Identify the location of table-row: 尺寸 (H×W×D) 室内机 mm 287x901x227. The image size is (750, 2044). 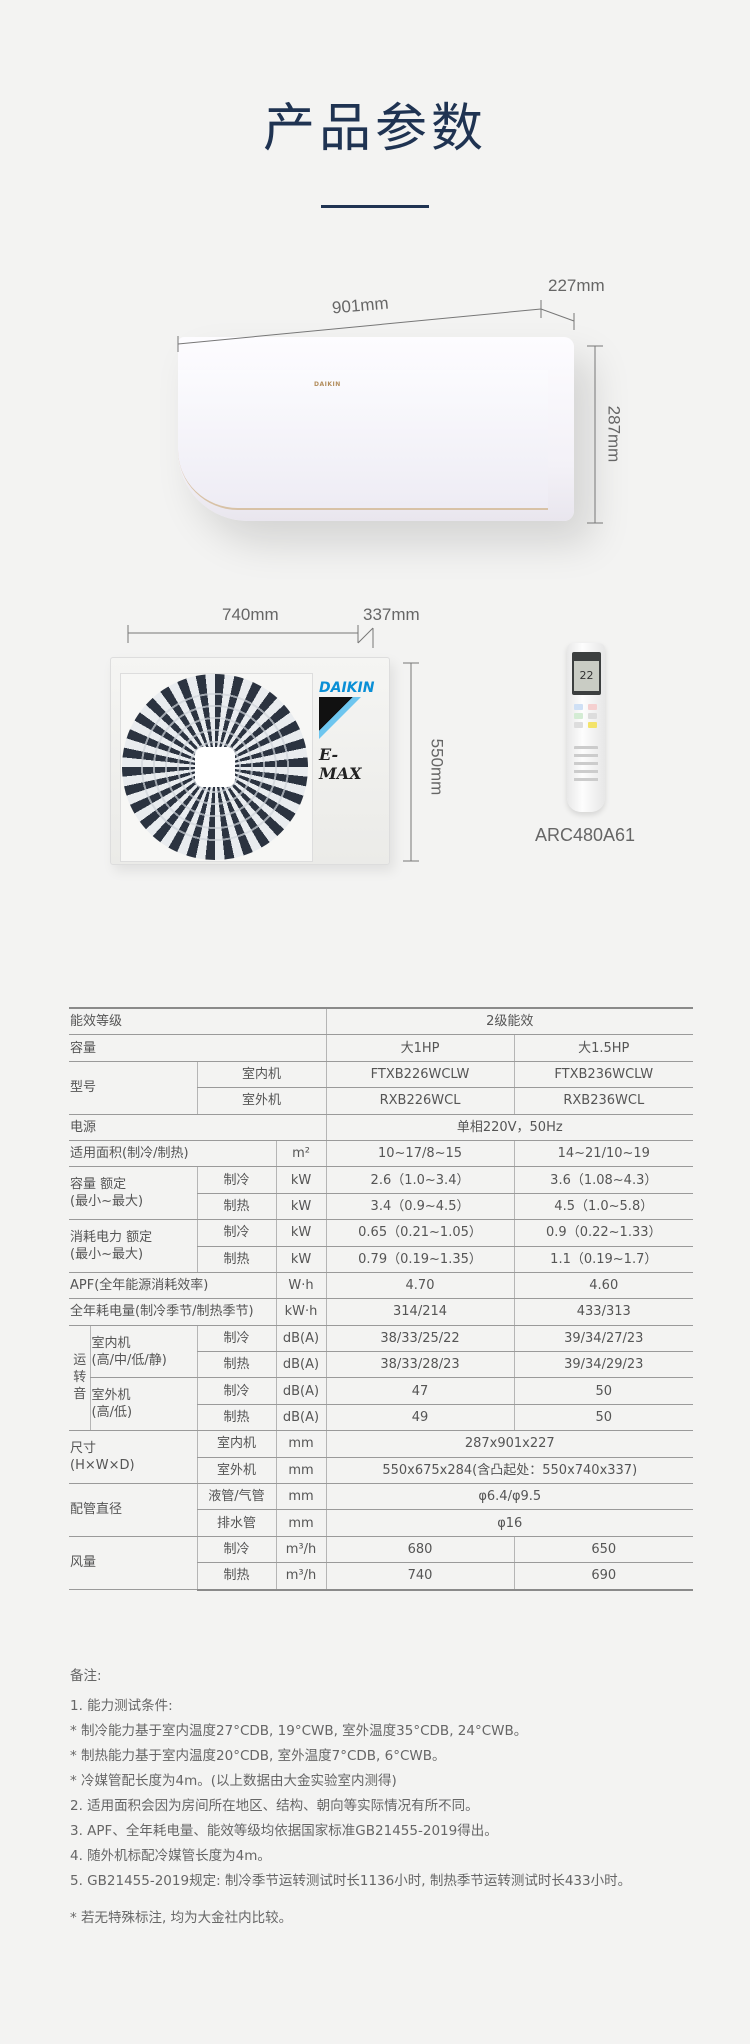
(381, 1457).